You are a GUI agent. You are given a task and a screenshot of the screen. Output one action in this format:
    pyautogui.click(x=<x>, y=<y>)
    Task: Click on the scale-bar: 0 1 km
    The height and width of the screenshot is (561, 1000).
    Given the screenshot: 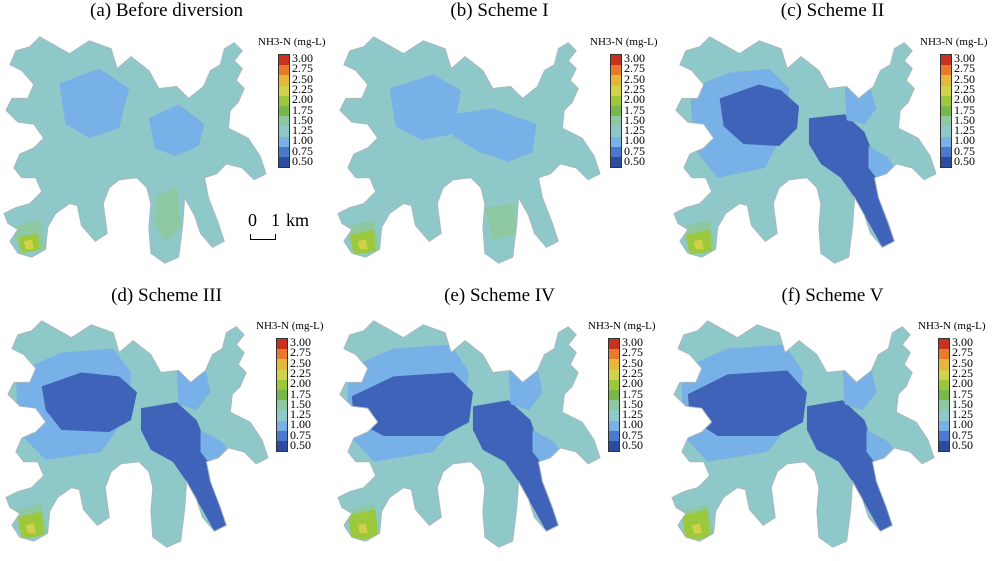 What is the action you would take?
    pyautogui.click(x=284, y=225)
    